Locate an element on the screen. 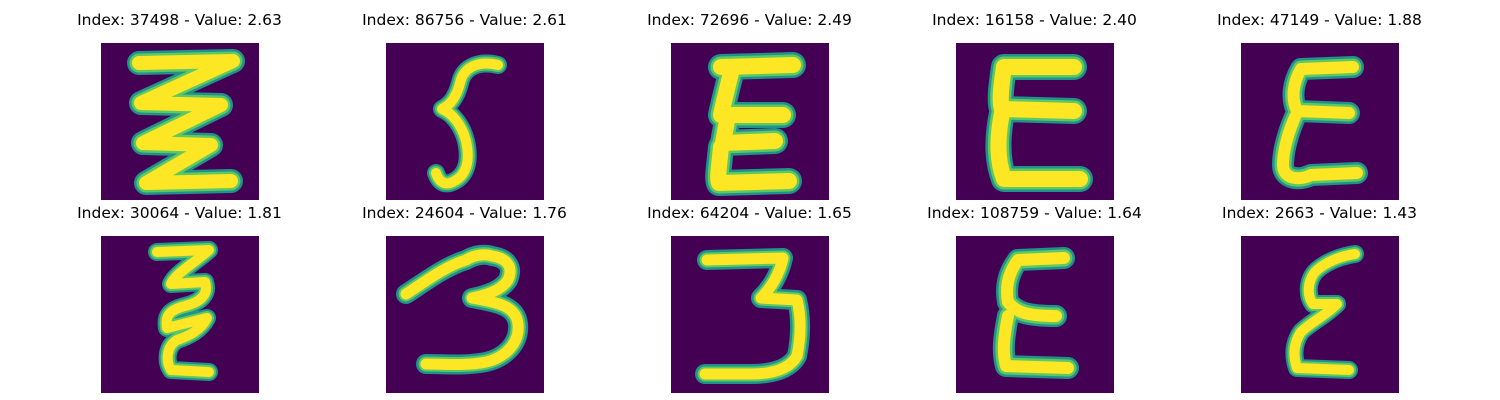 This screenshot has width=1500, height=400. panel-title: Index: 47149 - Value: 1.88 is located at coordinates (1319, 20).